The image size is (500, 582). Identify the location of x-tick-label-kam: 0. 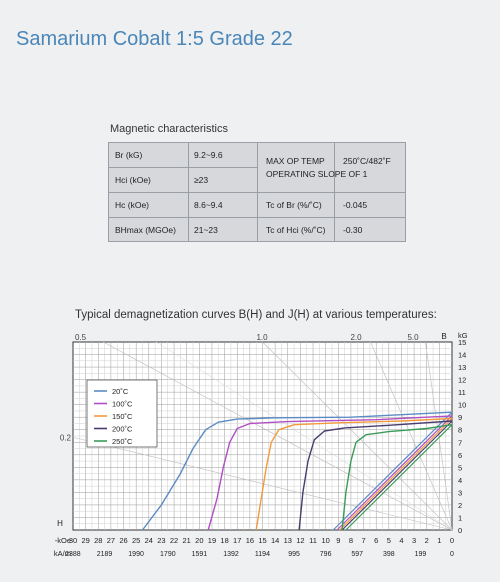
(452, 554).